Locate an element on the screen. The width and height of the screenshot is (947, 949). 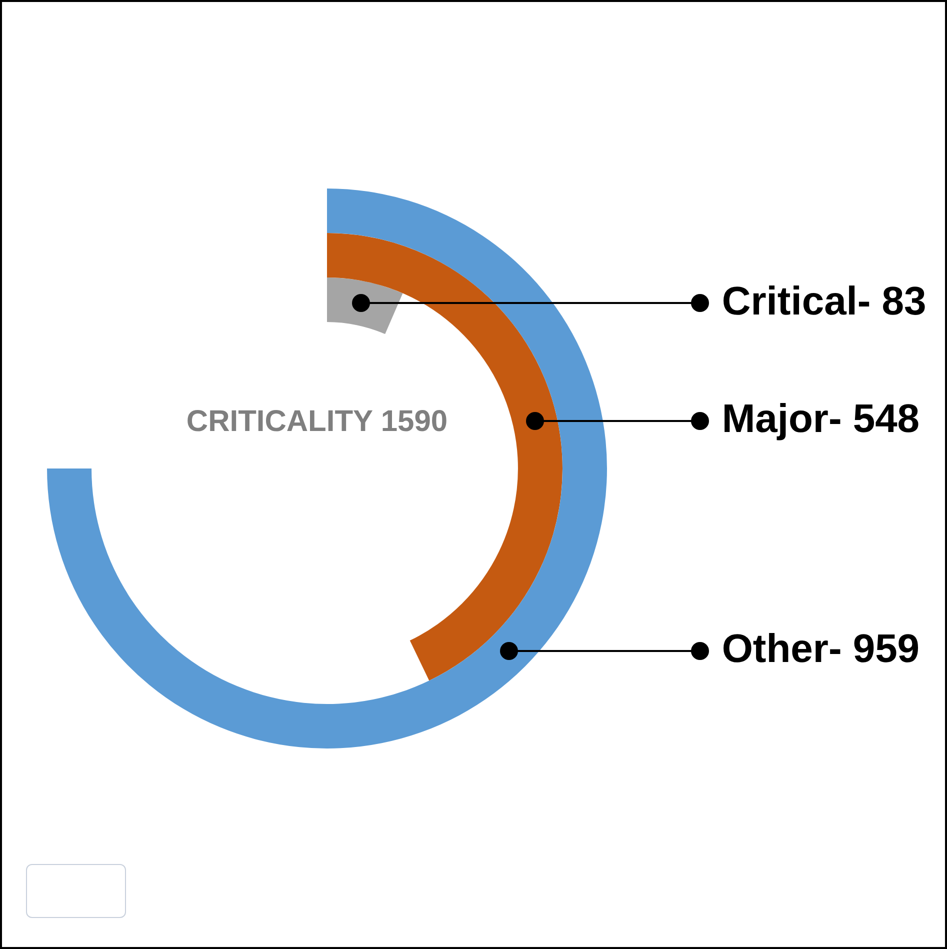
data-label: 959 is located at coordinates (886, 648).